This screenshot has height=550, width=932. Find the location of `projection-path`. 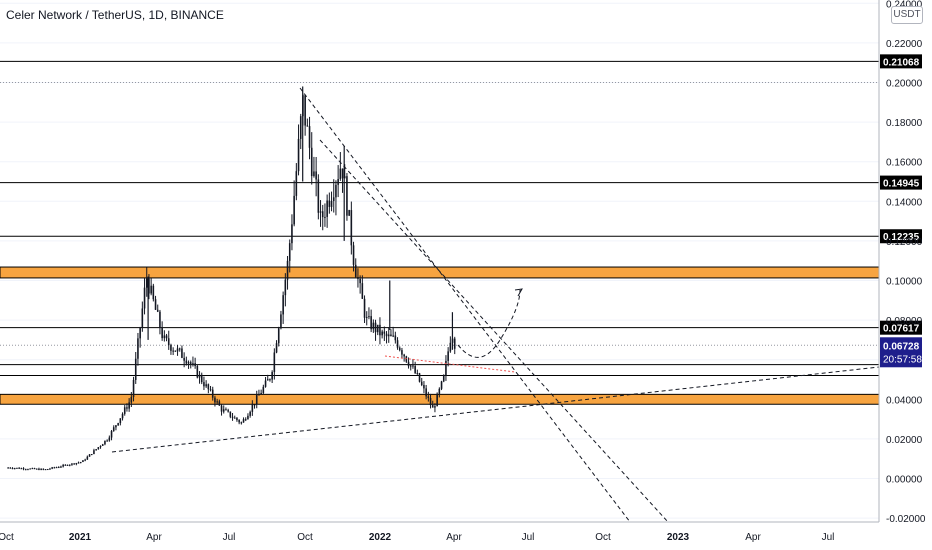

projection-path is located at coordinates (489, 323).